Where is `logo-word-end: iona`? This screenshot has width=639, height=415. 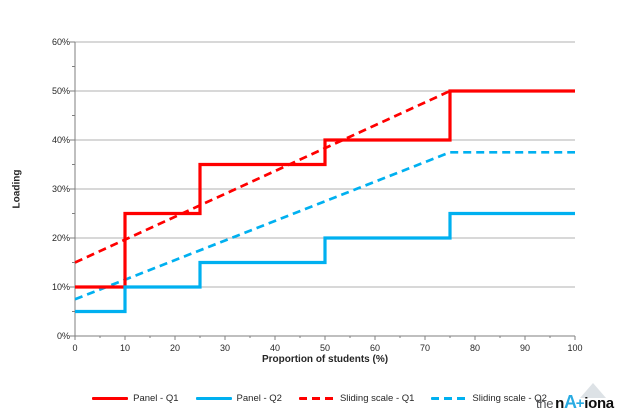 logo-word-end: iona is located at coordinates (599, 403).